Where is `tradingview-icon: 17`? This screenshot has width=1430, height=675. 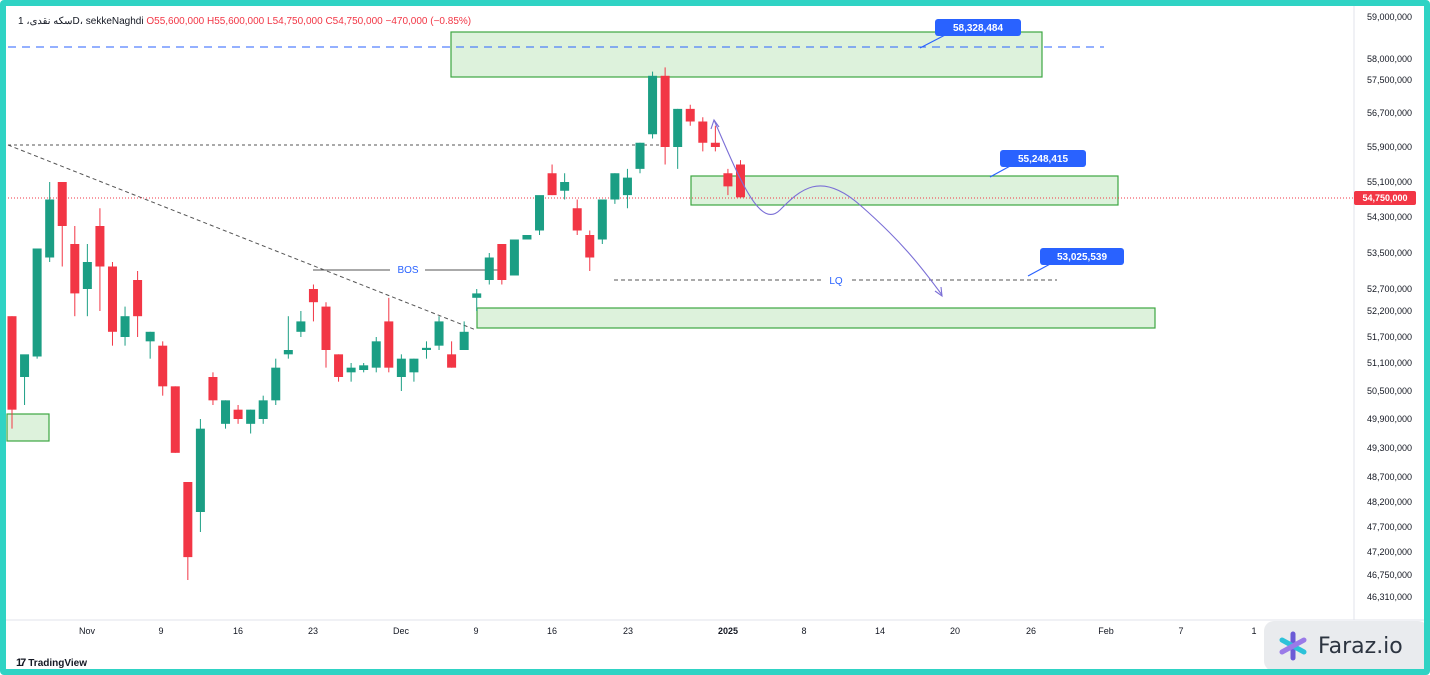 tradingview-icon: 17 is located at coordinates (21, 663).